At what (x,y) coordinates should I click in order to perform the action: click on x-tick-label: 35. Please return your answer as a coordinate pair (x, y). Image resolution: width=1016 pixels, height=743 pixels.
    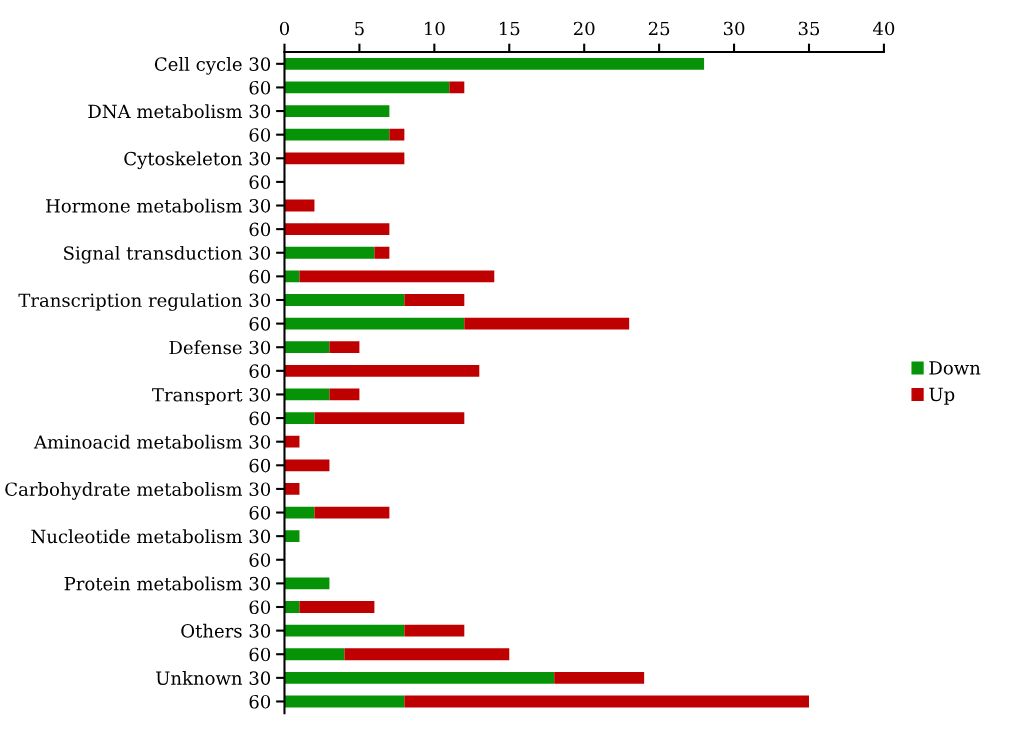
    Looking at the image, I should click on (809, 28).